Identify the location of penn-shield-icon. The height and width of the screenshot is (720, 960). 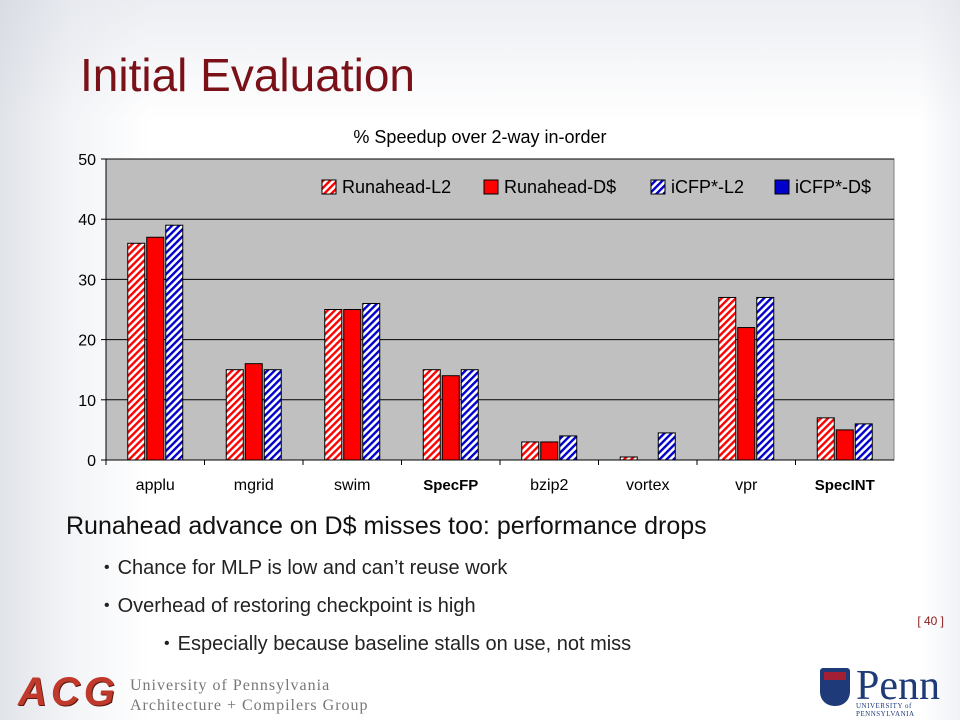
(835, 687).